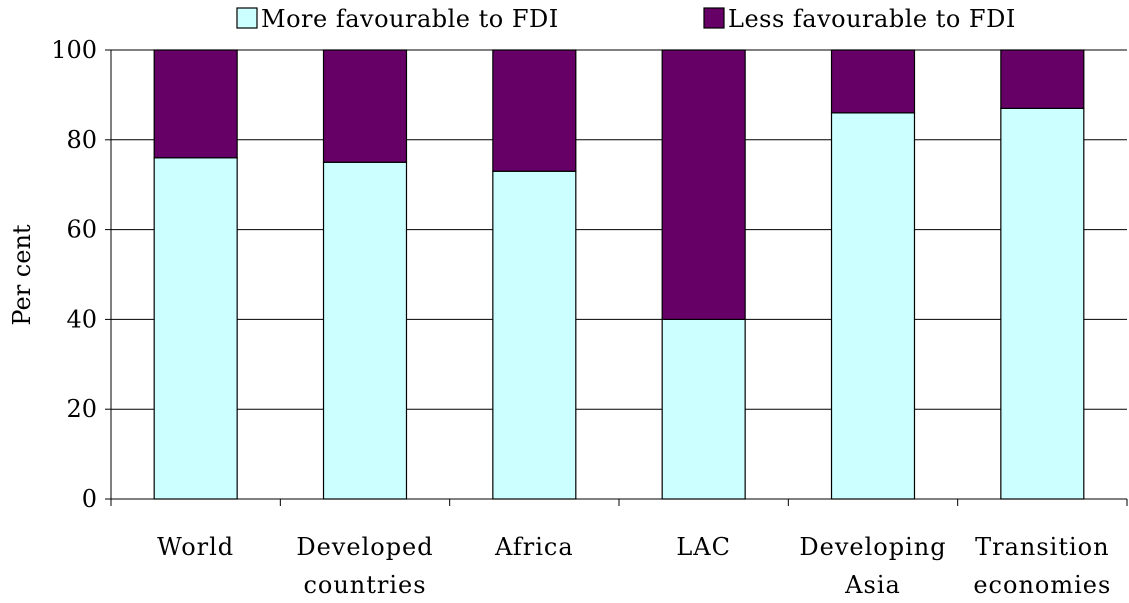  Describe the element at coordinates (81, 140) in the screenshot. I see `y-tick-label: 80` at that location.